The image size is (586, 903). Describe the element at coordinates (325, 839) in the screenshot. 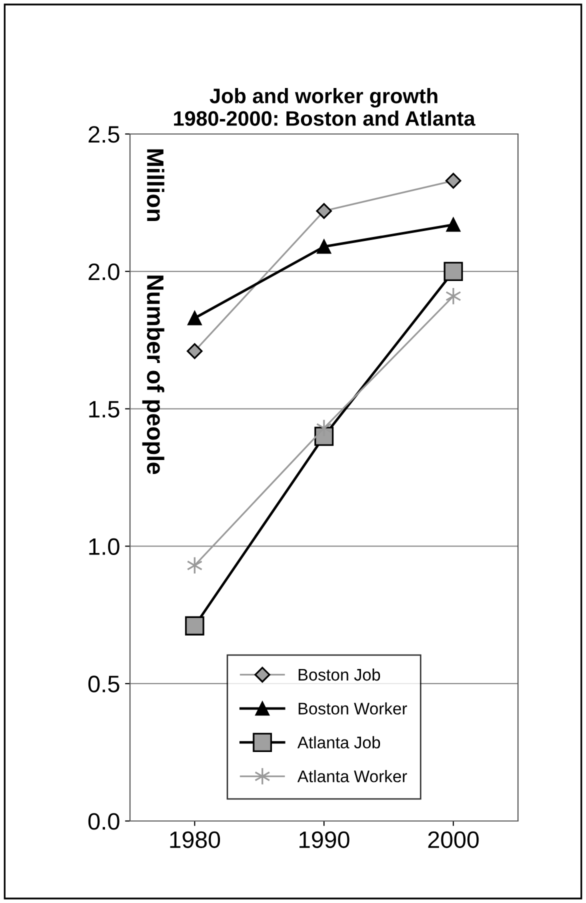

I see `x-tick-label: 1990` at that location.